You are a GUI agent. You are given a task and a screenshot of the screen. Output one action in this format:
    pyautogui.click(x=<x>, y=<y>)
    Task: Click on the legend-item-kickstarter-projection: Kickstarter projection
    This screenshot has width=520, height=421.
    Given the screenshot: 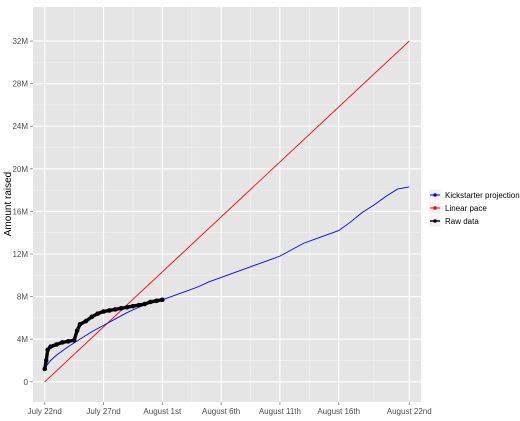 What is the action you would take?
    pyautogui.click(x=474, y=195)
    